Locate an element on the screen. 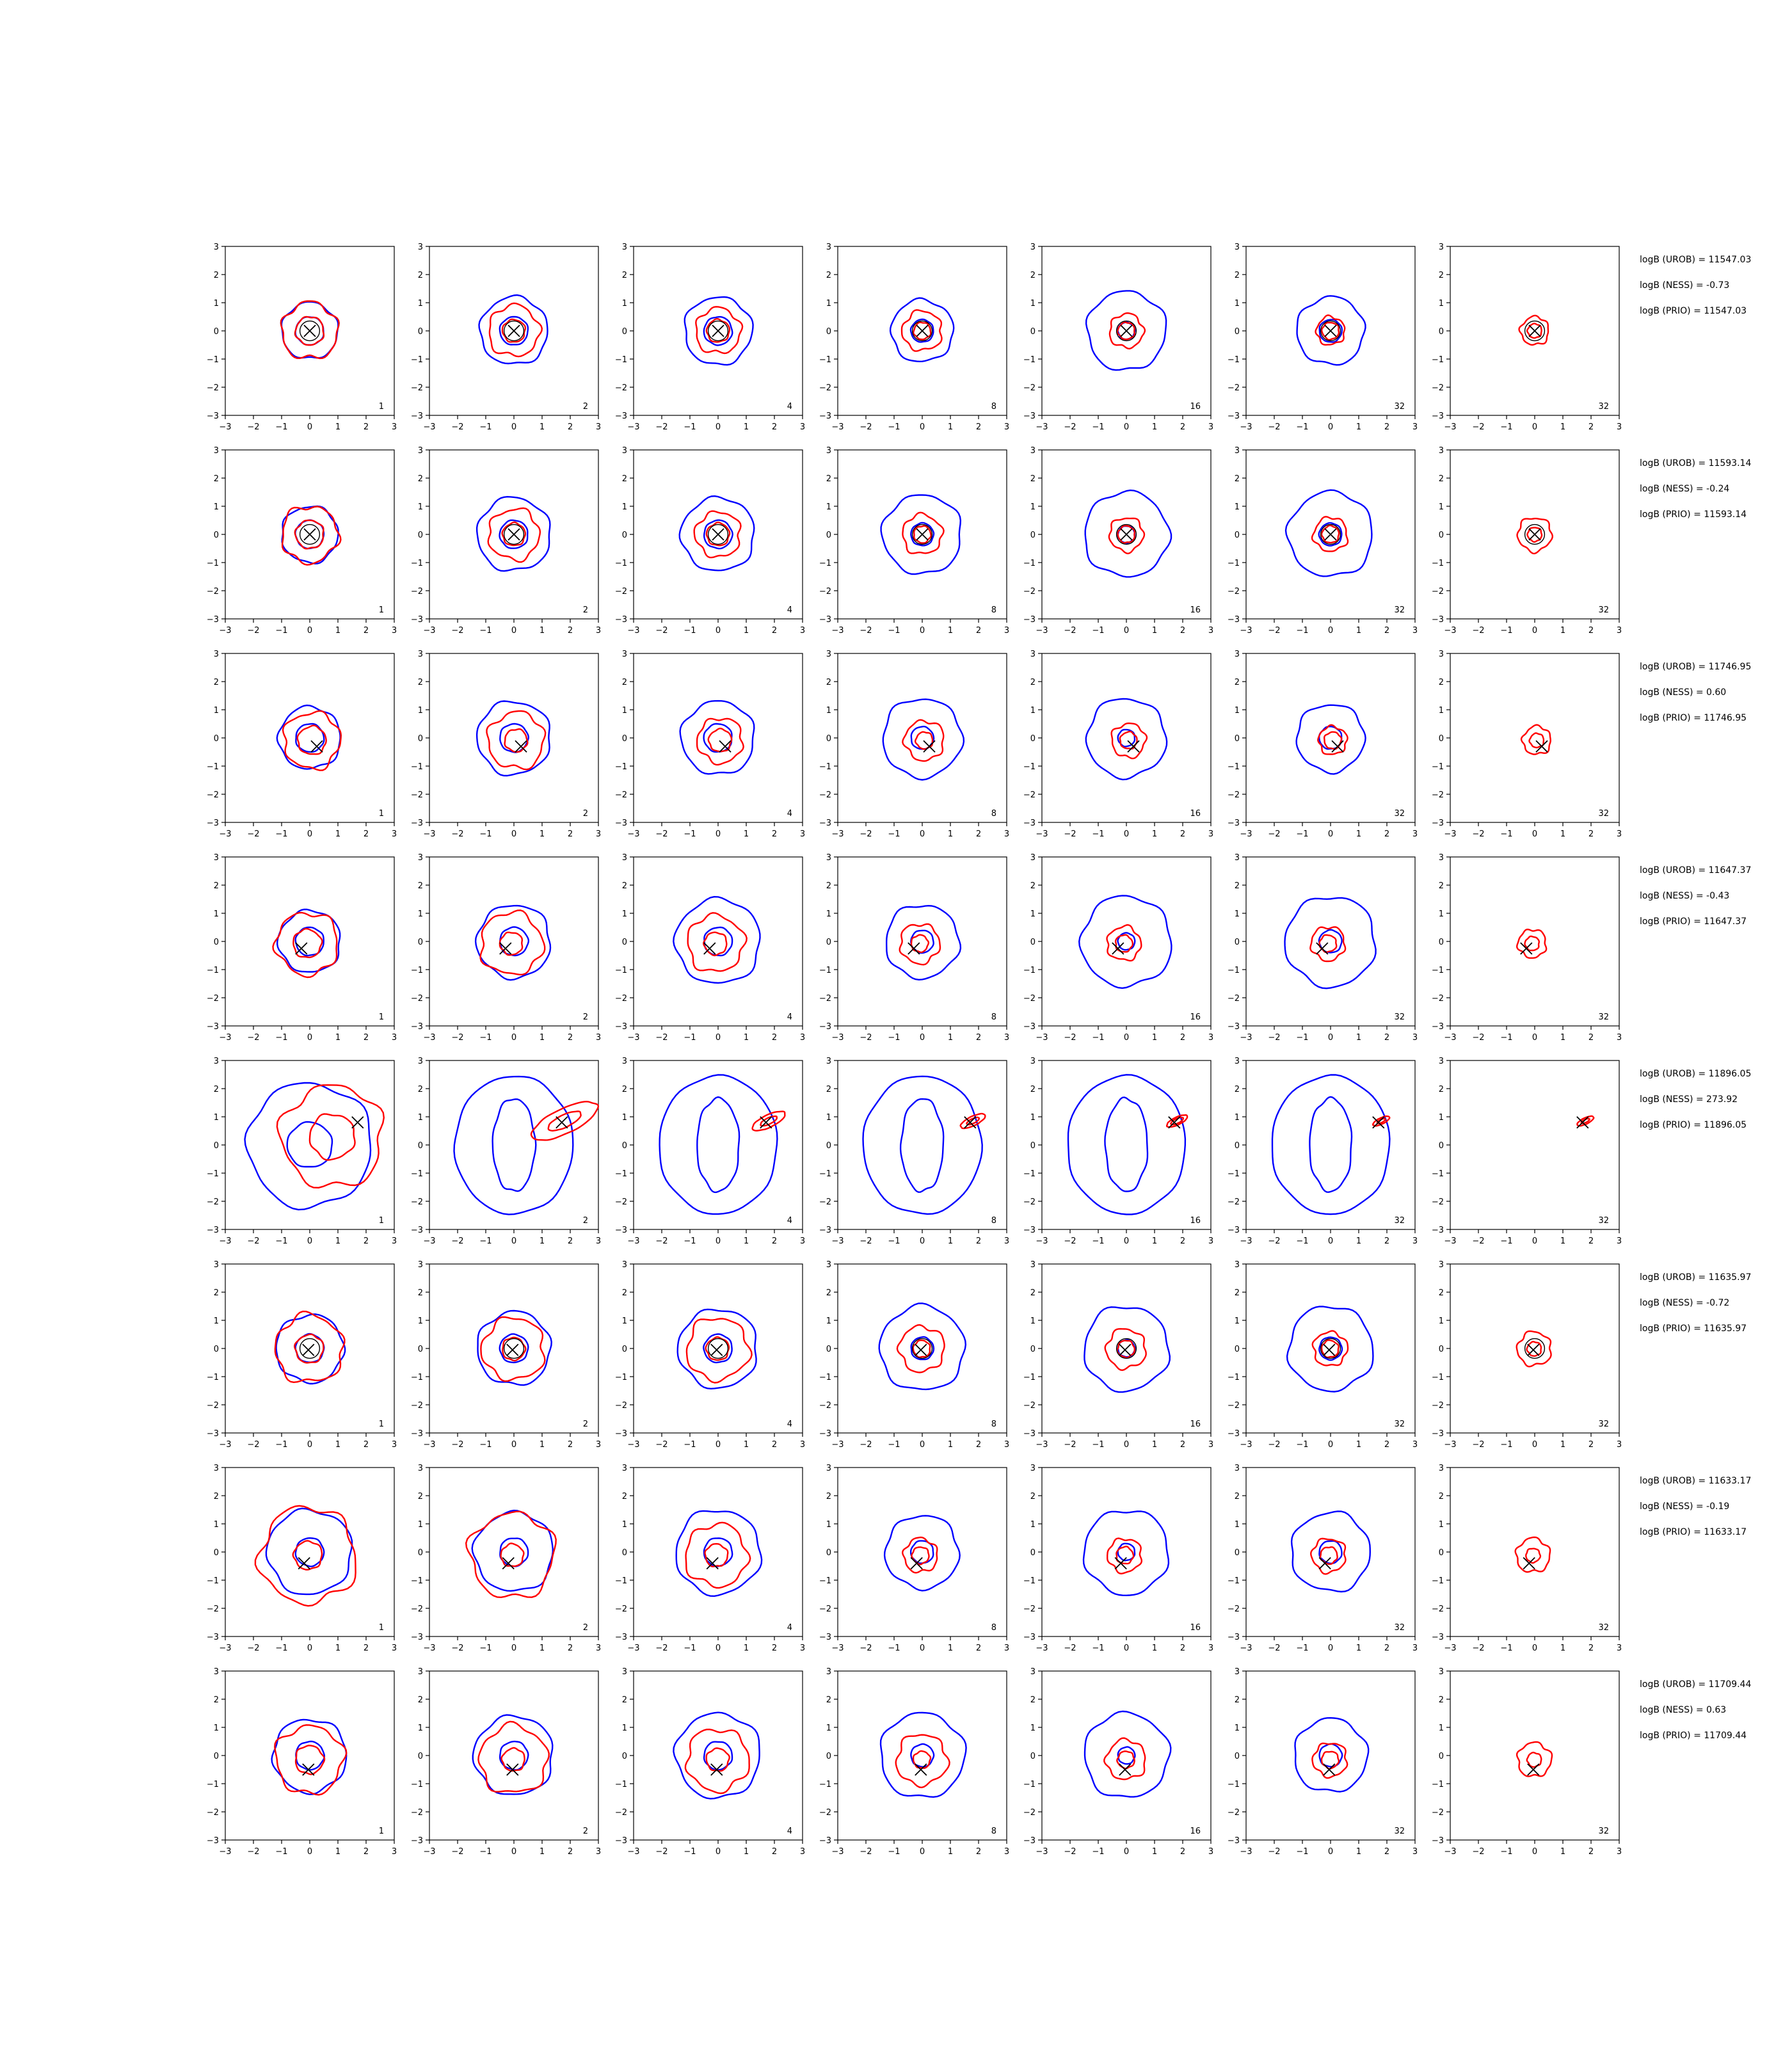 The height and width of the screenshot is (2048, 1792). panel-count-label: 32 is located at coordinates (1603, 610).